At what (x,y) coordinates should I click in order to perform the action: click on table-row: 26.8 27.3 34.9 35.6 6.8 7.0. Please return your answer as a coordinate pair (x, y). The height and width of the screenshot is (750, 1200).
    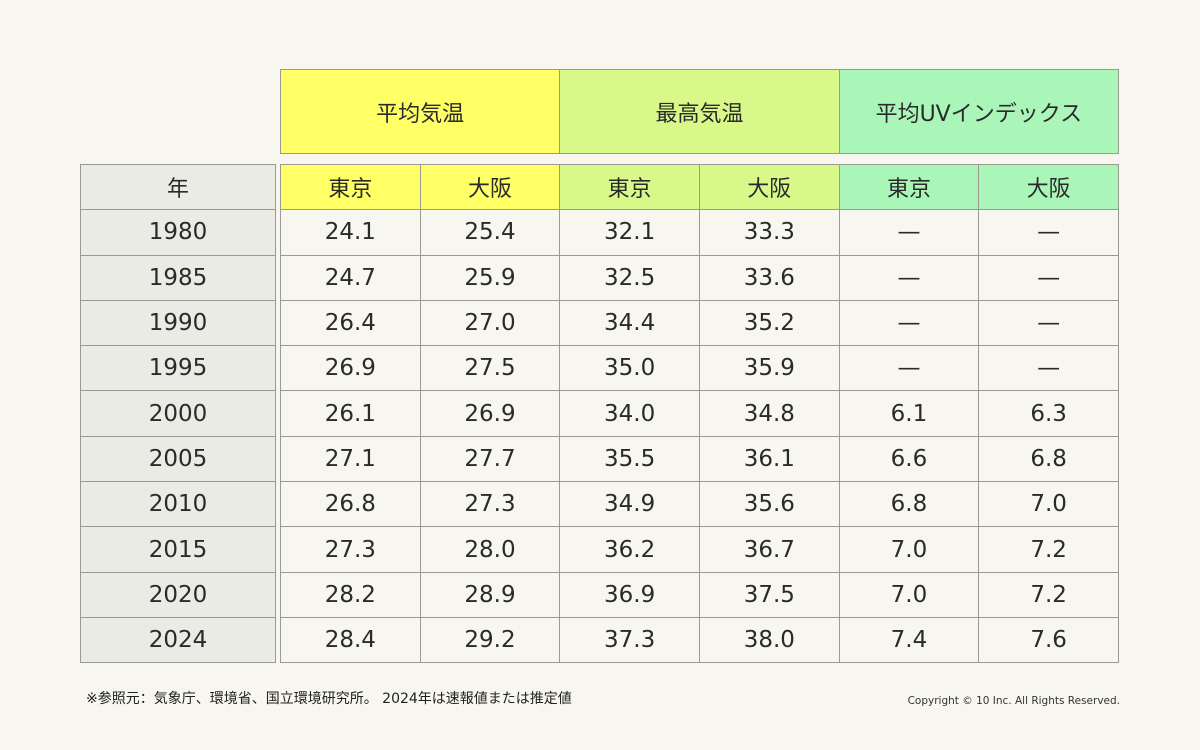
    Looking at the image, I should click on (699, 504).